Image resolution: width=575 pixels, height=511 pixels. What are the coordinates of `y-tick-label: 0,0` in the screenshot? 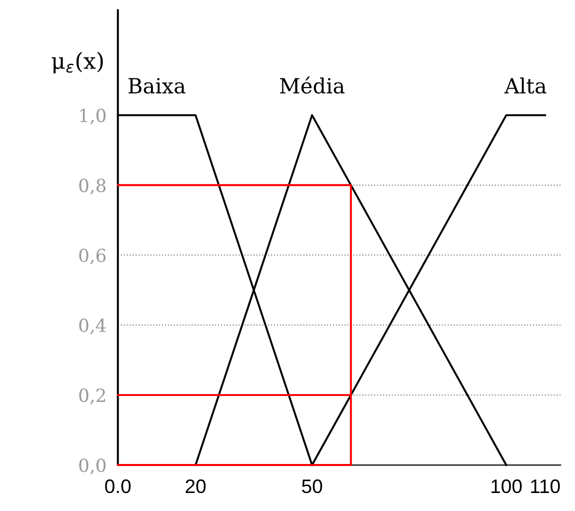 It's located at (92, 466).